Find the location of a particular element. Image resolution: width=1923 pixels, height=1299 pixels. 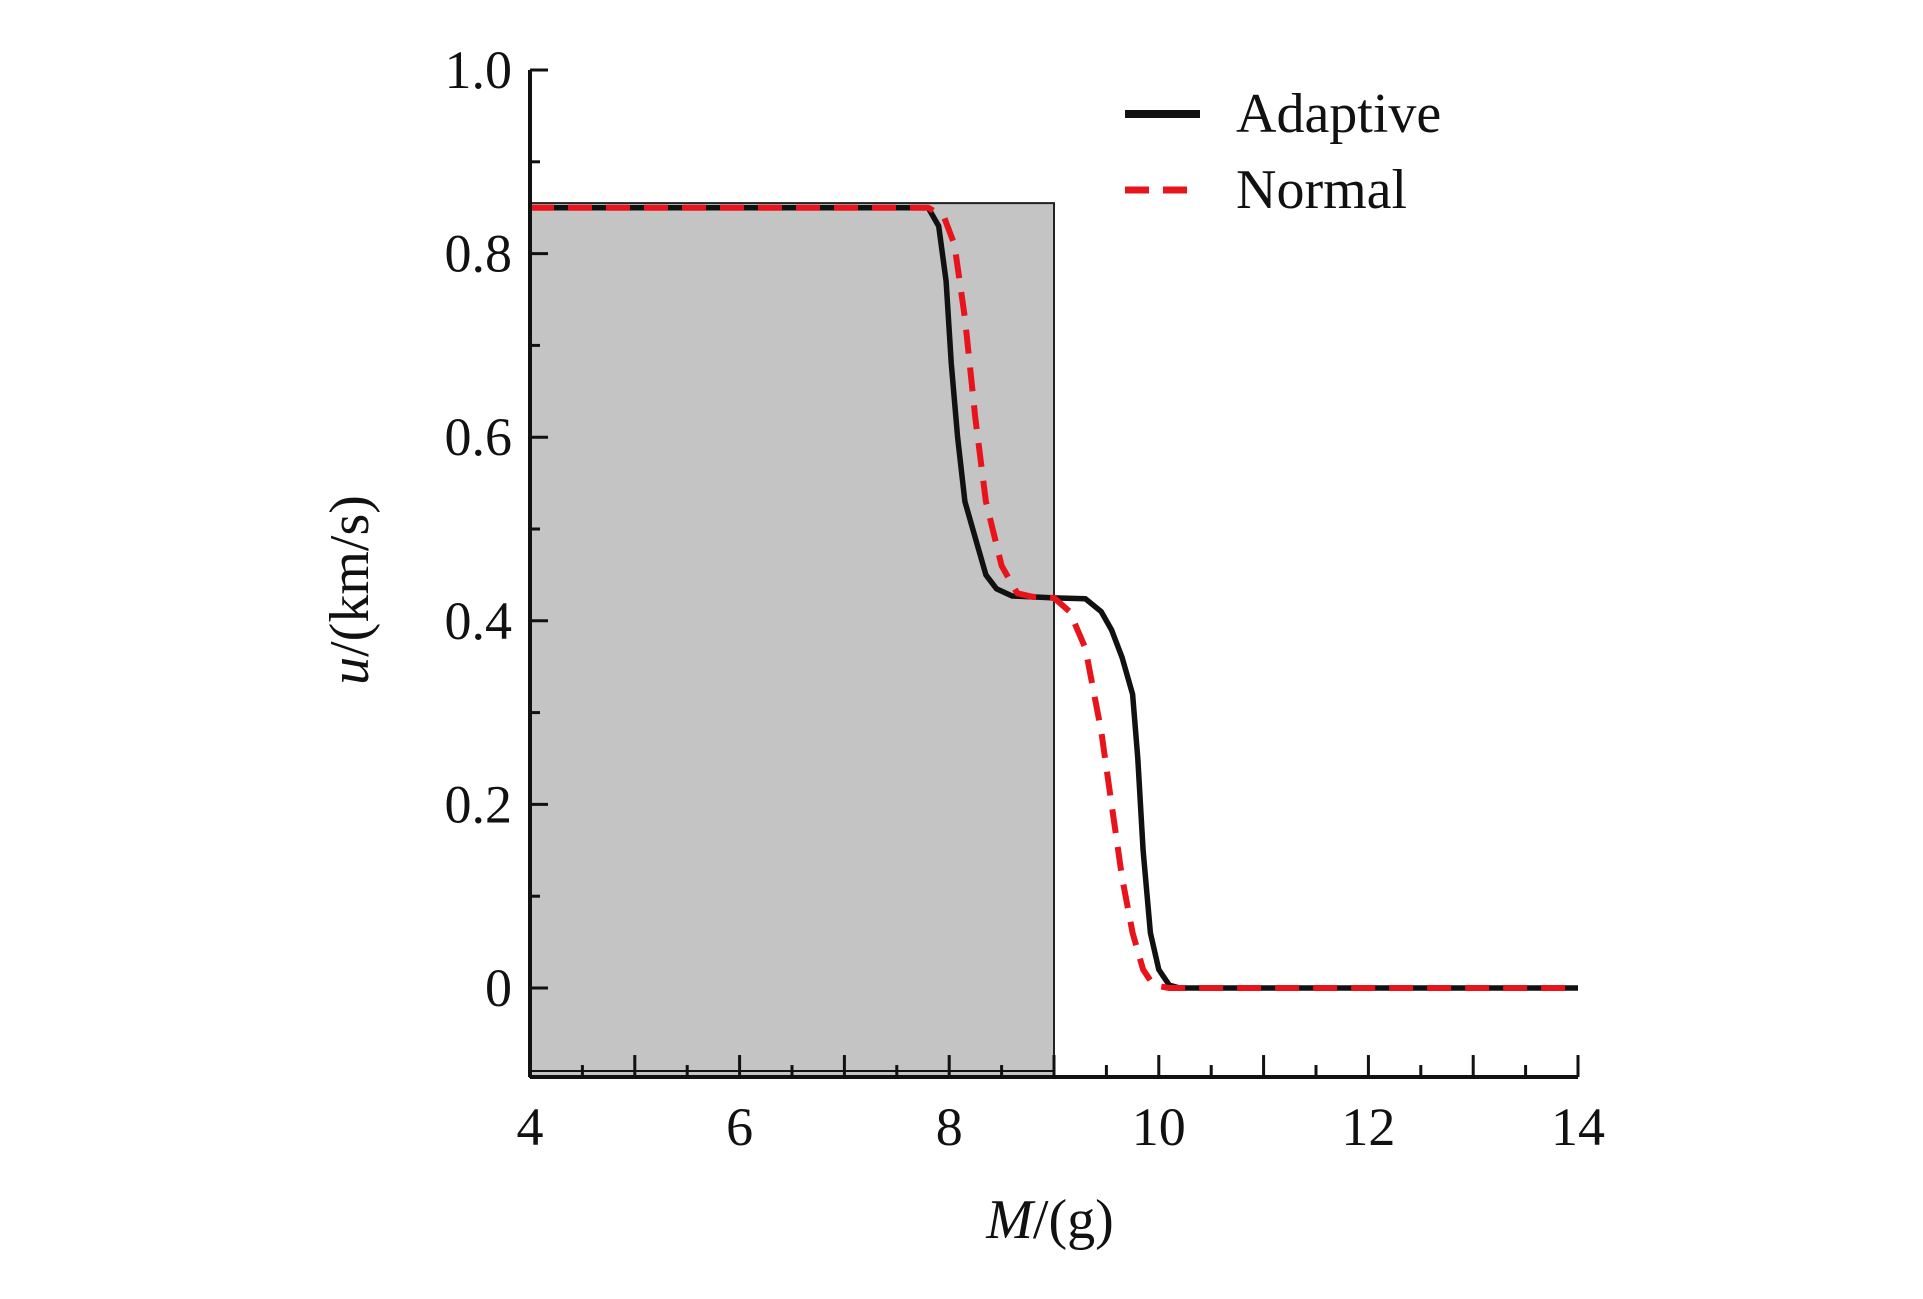

x-axis-label-unit: /(g) is located at coordinates (1073, 1220).